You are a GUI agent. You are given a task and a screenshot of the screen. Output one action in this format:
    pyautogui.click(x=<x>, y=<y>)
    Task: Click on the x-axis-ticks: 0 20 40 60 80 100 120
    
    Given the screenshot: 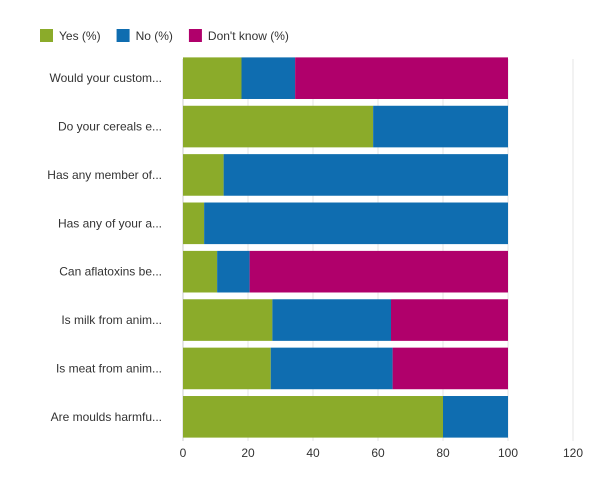 What is the action you would take?
    pyautogui.click(x=382, y=453)
    